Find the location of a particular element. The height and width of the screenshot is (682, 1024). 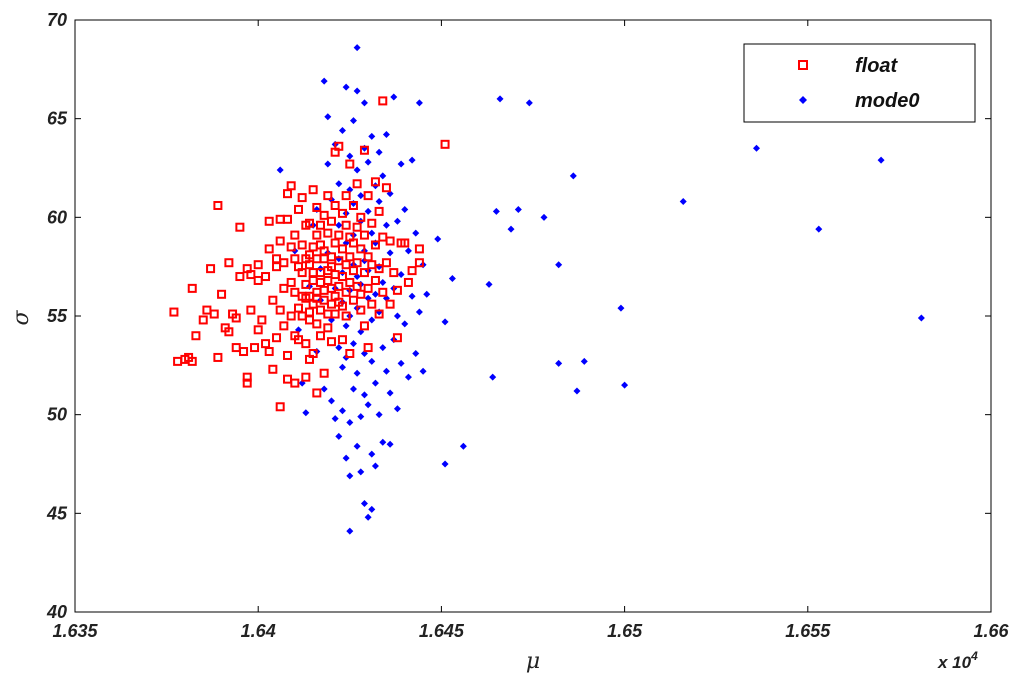

legend-float-label: float is located at coordinates (877, 66).